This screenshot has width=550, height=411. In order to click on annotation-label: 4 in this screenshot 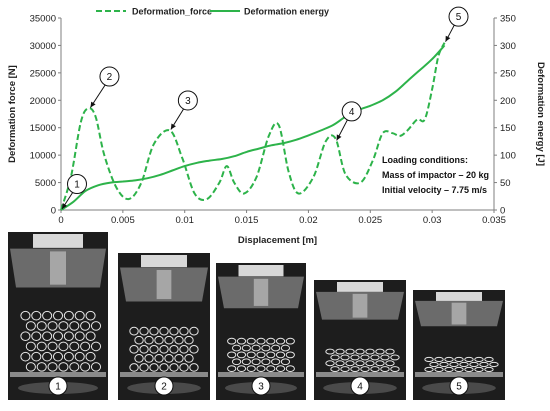, I will do `click(352, 112)`.